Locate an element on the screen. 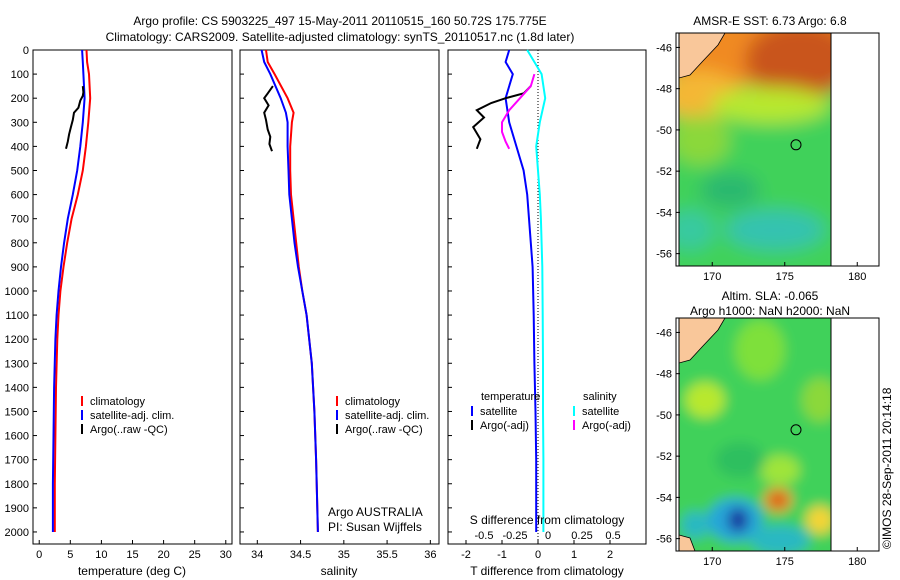 Image resolution: width=900 pixels, height=580 pixels. x-tick-label: 10 is located at coordinates (101, 555).